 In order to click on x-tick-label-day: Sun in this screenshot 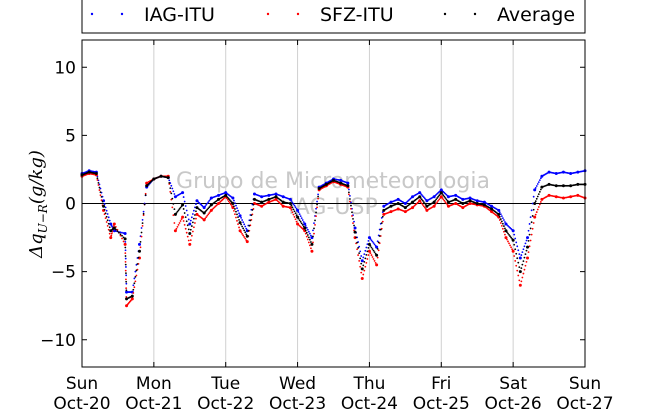, I will do `click(585, 384)`.